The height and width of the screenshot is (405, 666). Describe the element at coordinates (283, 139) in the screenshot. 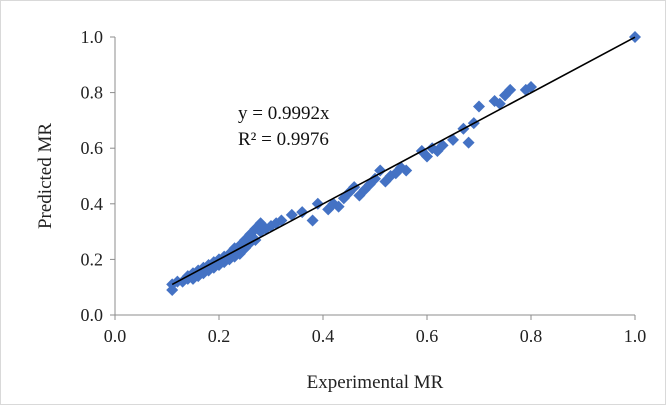

I see `r-squared-label: R² = 0.9976` at that location.